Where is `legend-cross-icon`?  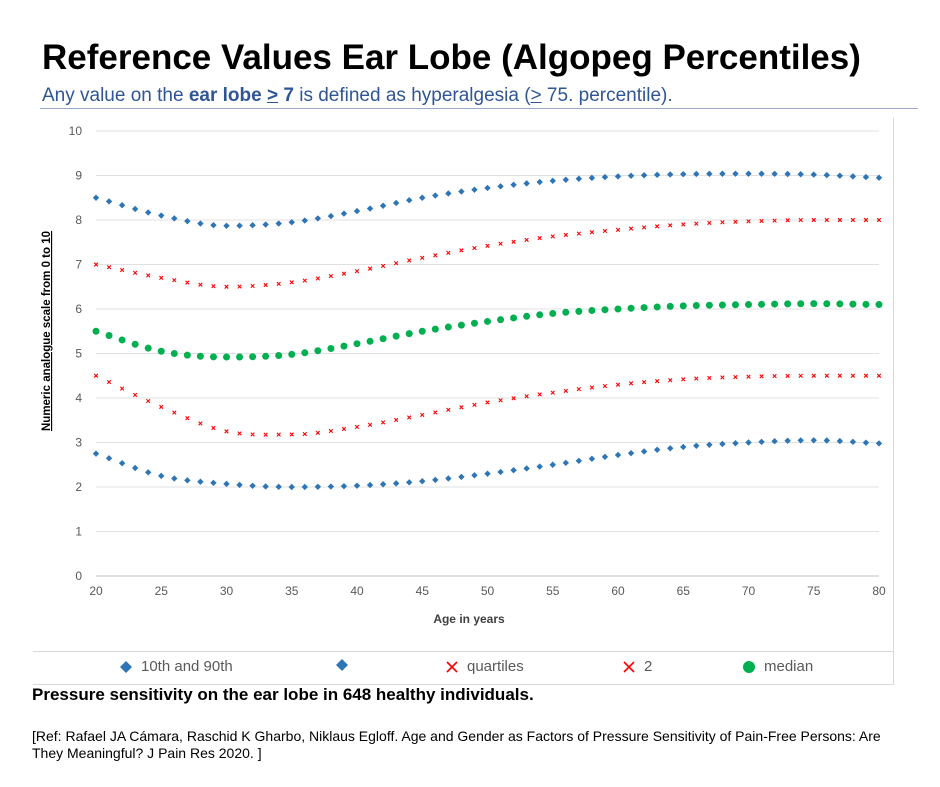 legend-cross-icon is located at coordinates (629, 666).